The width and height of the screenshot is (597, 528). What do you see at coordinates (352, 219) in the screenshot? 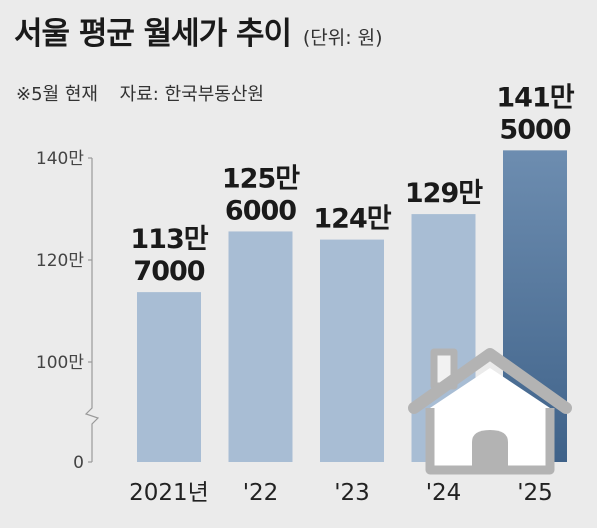
I see `data-label: 124만` at bounding box center [352, 219].